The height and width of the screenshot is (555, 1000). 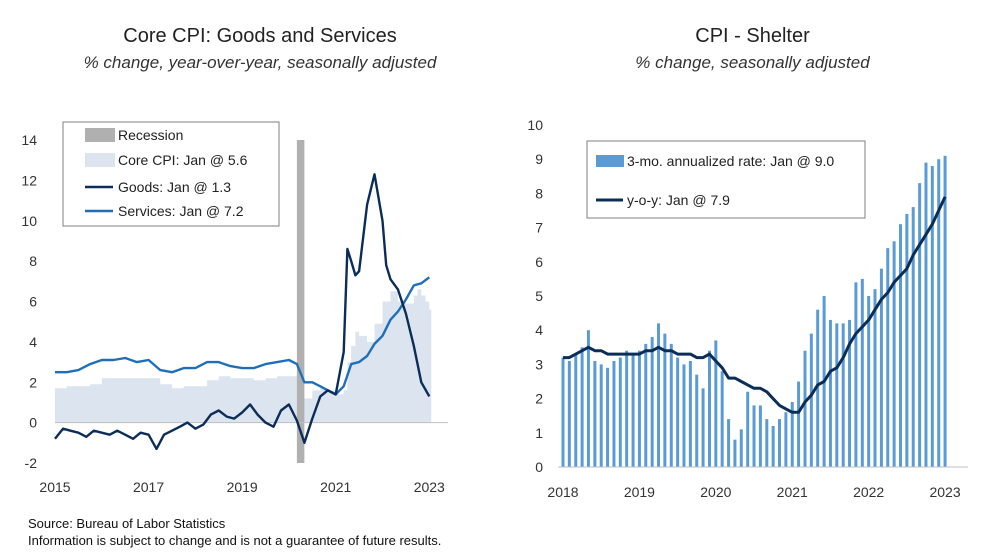 I want to click on right-chart-subtitle: % change, seasonally adjusted, so click(x=752, y=62).